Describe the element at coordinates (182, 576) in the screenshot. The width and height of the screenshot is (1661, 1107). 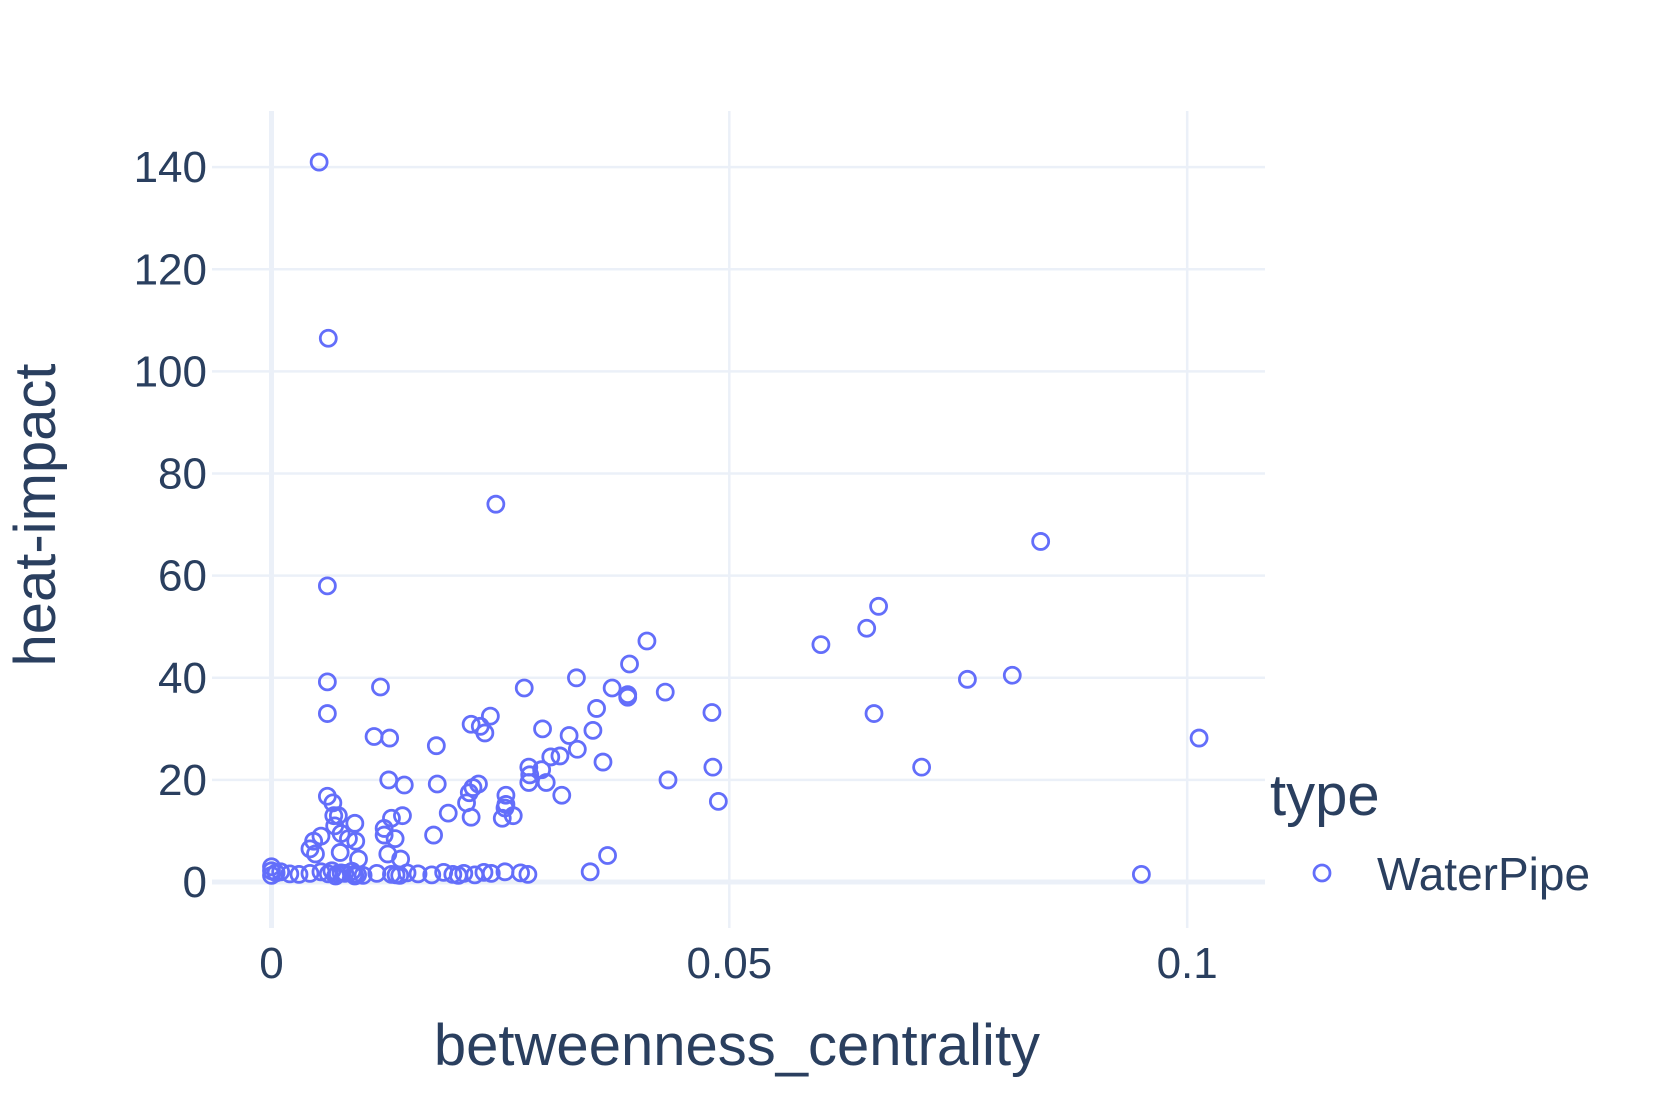
I see `y-tick-label: 60` at that location.